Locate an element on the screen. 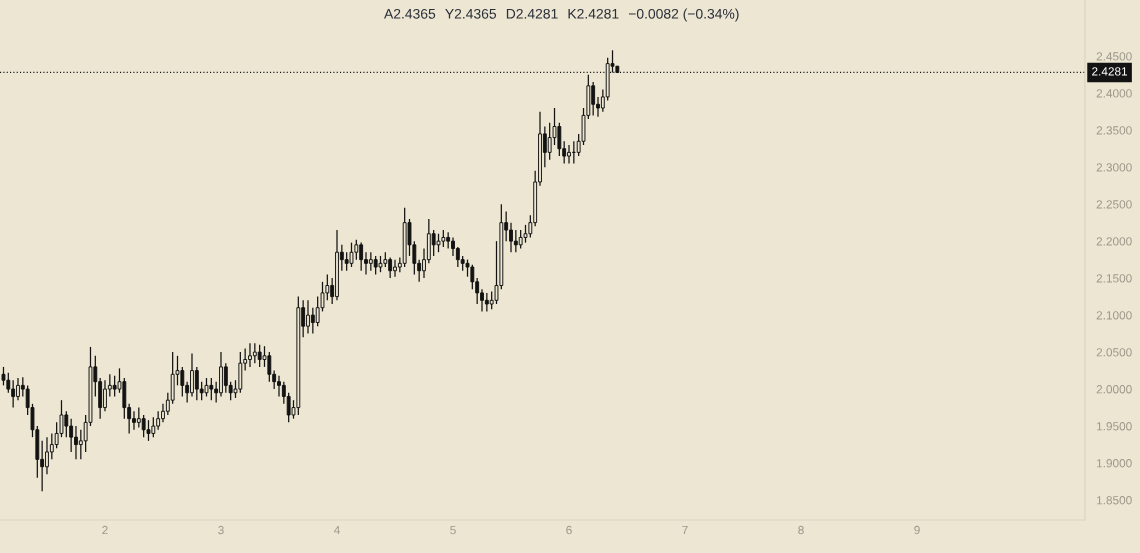 Image resolution: width=1140 pixels, height=553 pixels. y-tick-label: 2.1000 is located at coordinates (1114, 315).